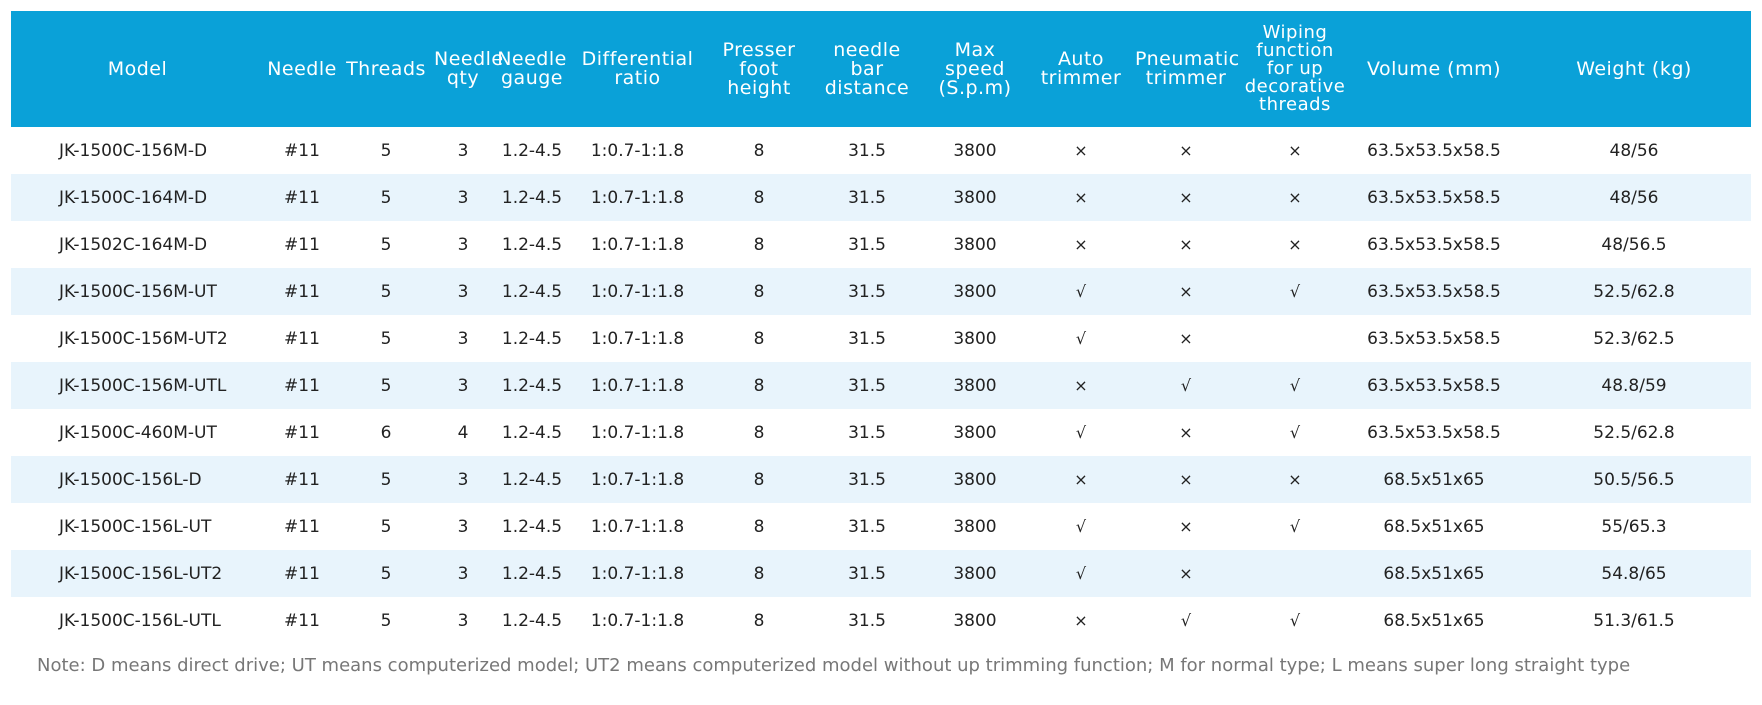 The image size is (1762, 705). I want to click on cell-model: JK-1502C-164M-D, so click(137, 244).